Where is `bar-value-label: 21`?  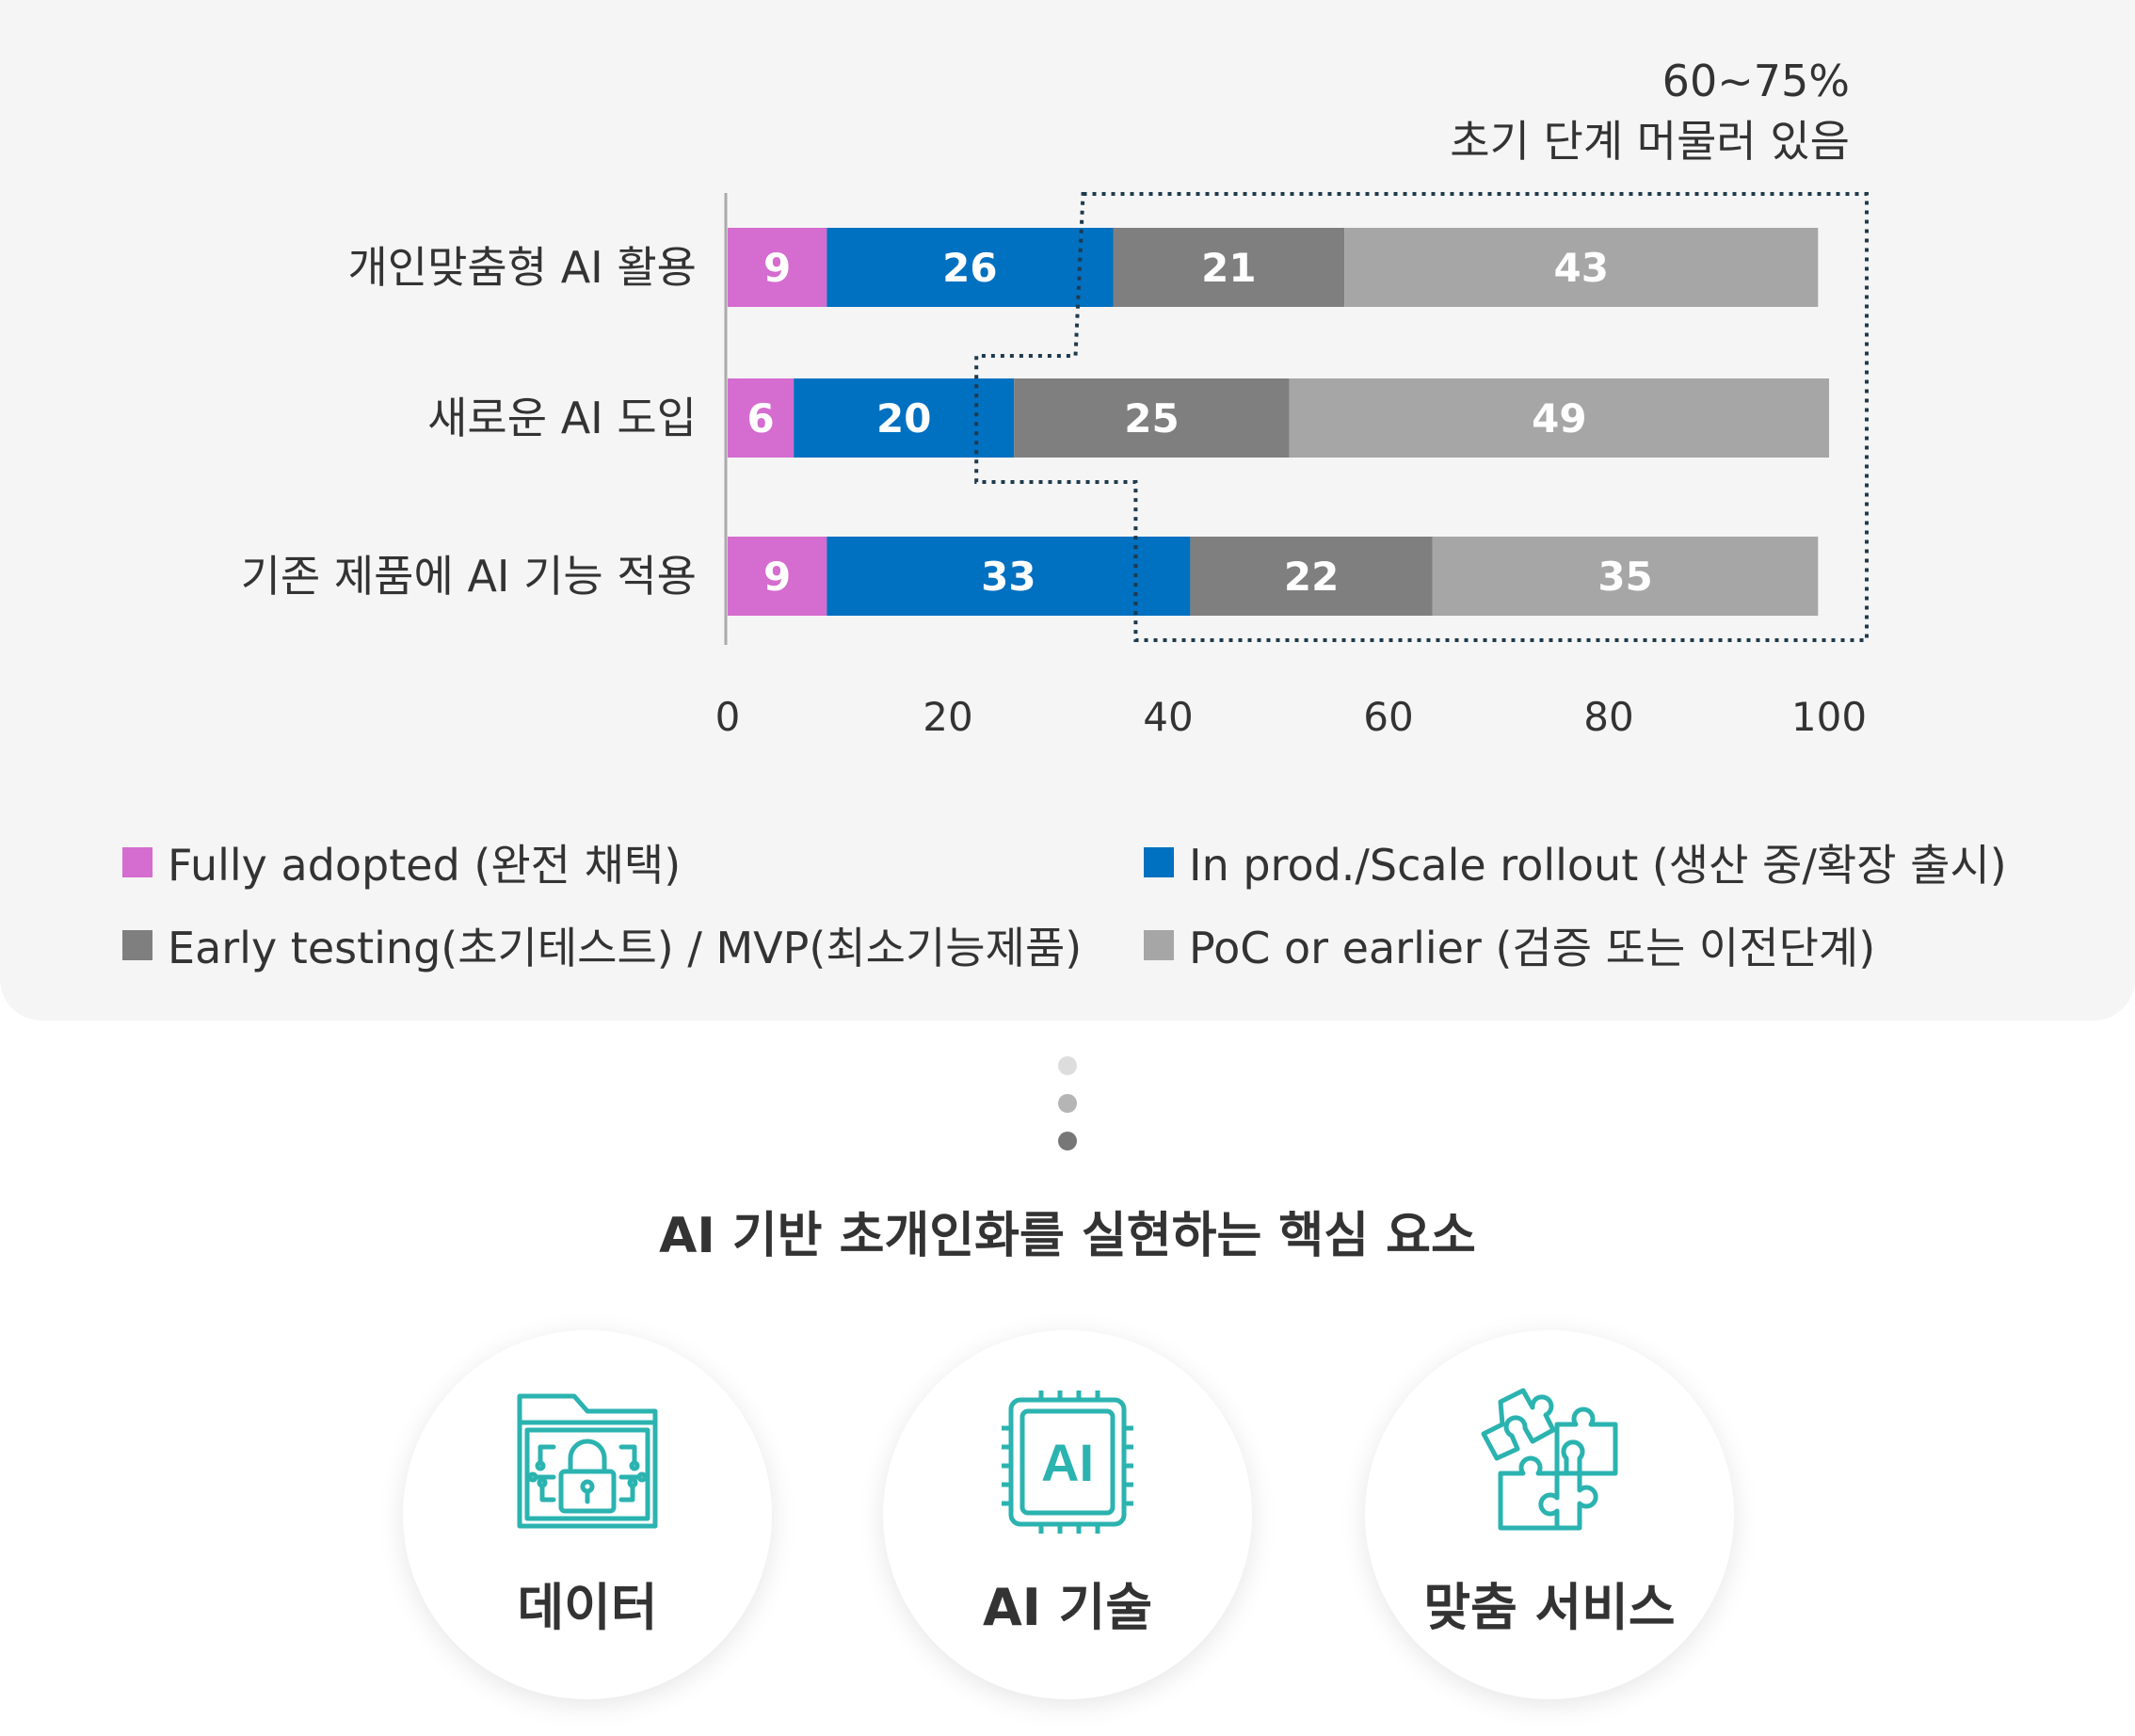
bar-value-label: 21 is located at coordinates (1228, 268).